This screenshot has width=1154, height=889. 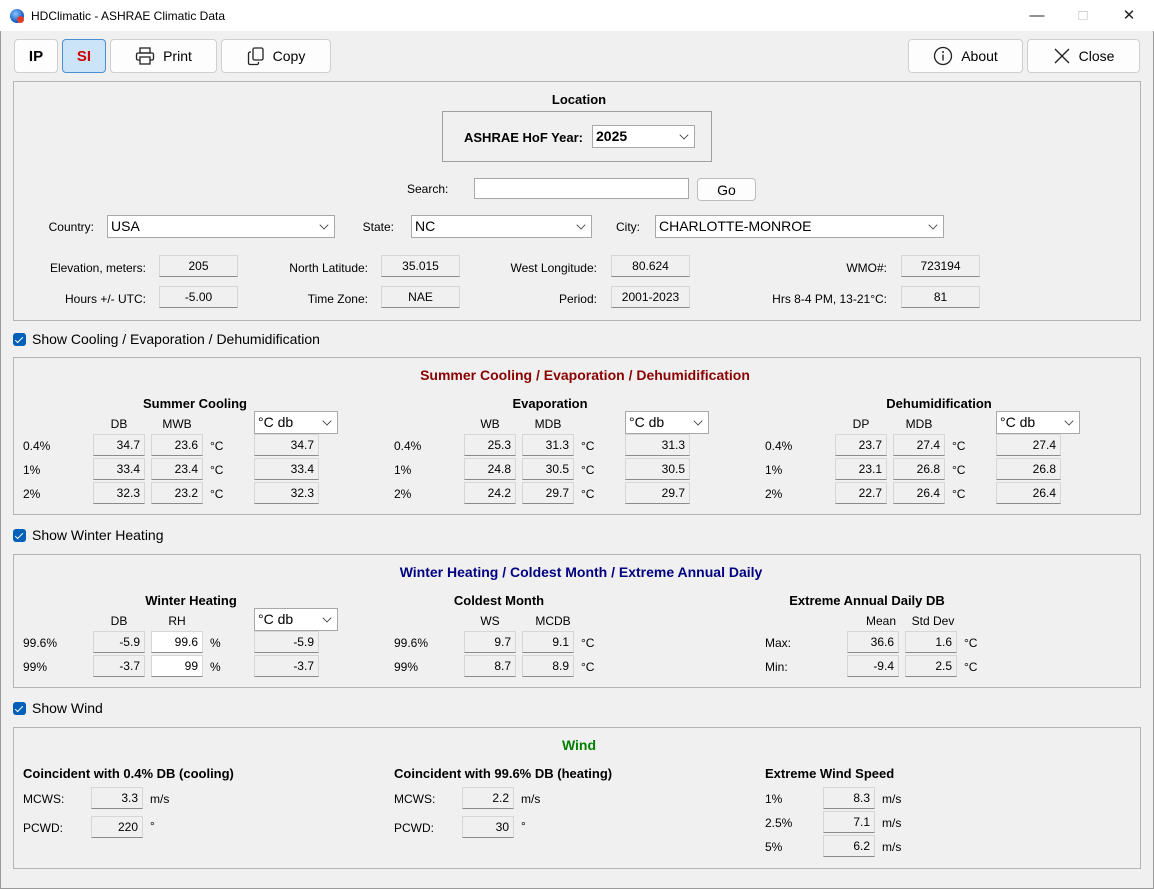 What do you see at coordinates (119, 621) in the screenshot?
I see `heating-col-db: DB` at bounding box center [119, 621].